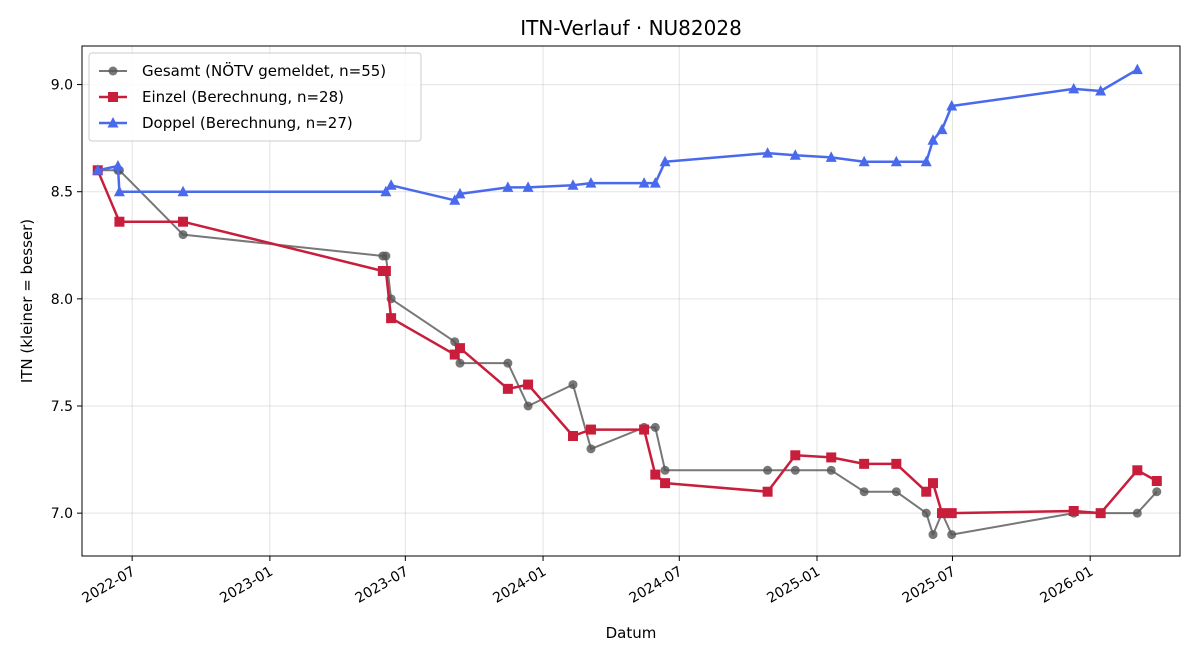  I want to click on y-tick-label: 7.5, so click(62, 407).